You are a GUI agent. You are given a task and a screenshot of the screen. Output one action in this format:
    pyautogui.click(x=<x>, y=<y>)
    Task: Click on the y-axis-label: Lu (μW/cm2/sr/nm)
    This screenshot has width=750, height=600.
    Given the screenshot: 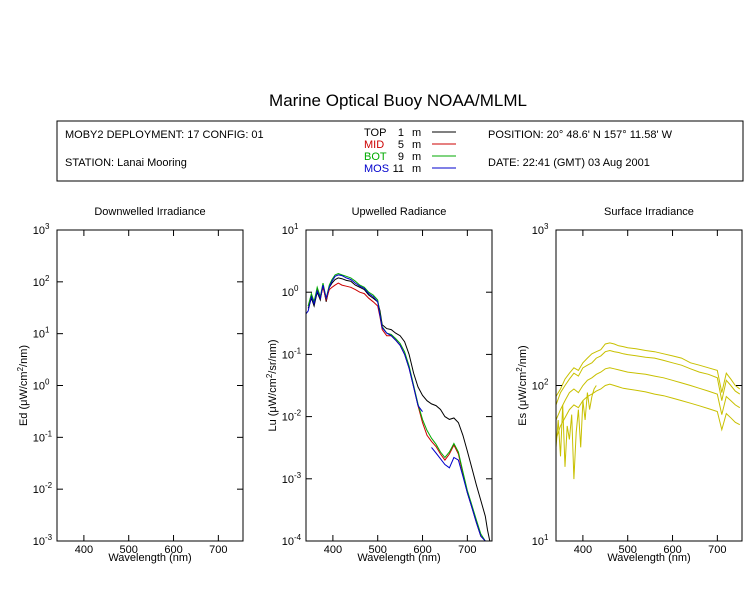 What is the action you would take?
    pyautogui.click(x=272, y=385)
    